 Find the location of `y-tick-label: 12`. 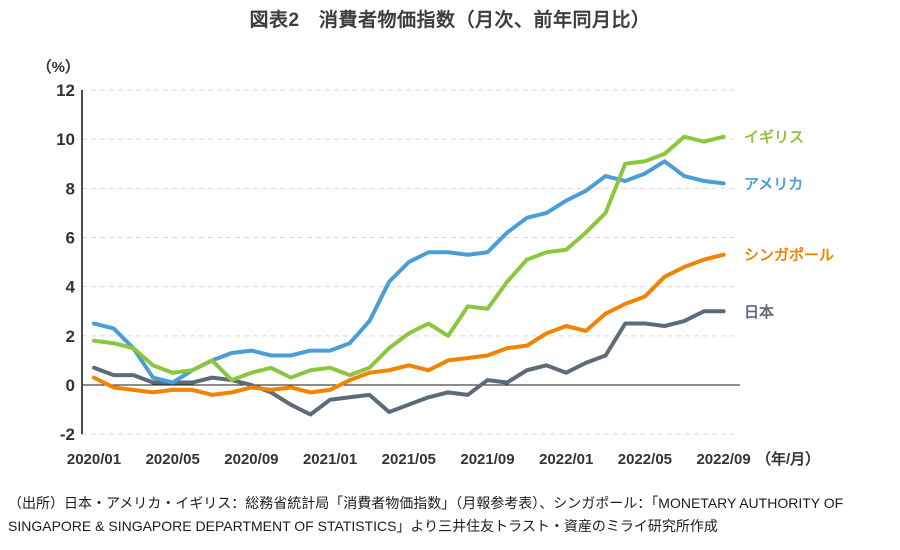

y-tick-label: 12 is located at coordinates (65, 90).